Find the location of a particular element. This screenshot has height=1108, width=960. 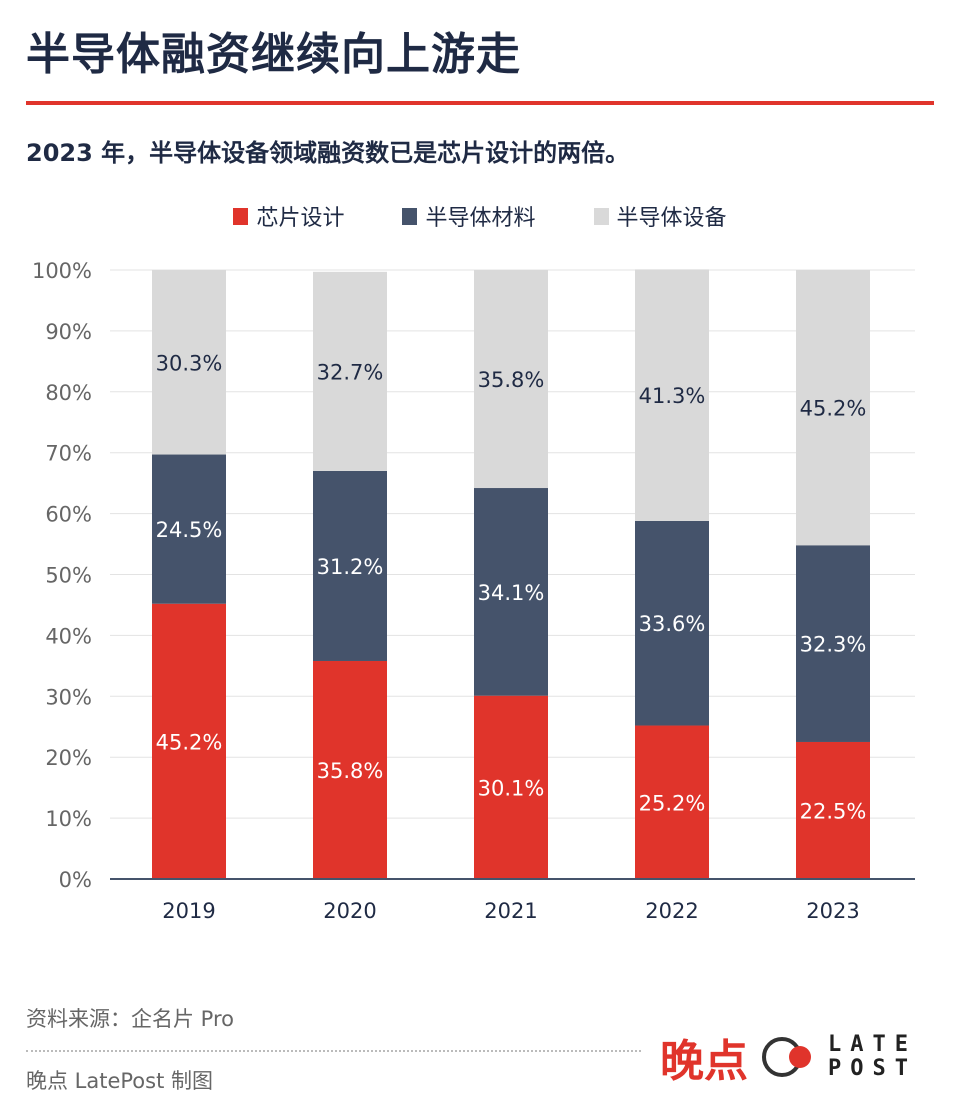

latepost-logo: 晚点 LATE POST is located at coordinates (788, 1057).